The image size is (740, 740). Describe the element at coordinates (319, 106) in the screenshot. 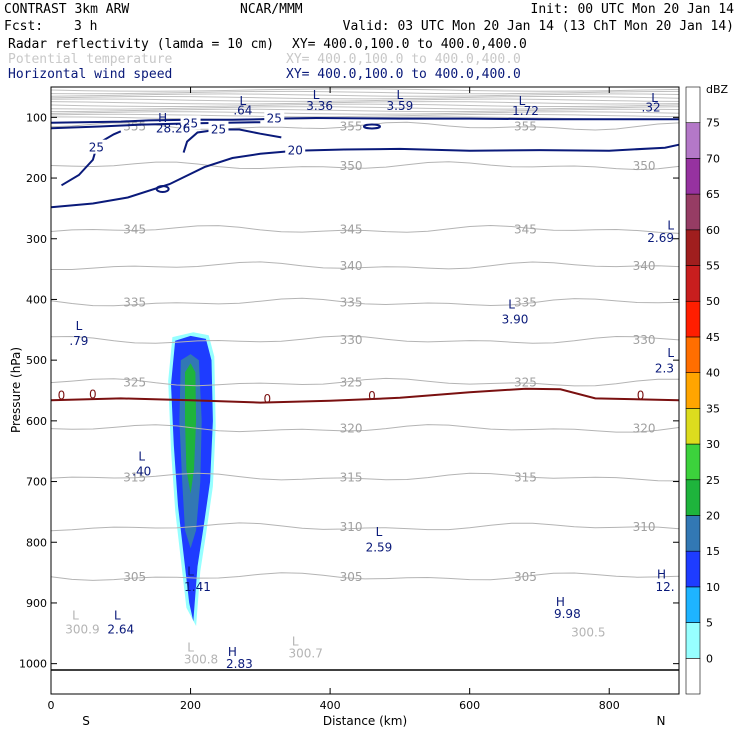

I see `annotation-wind: 3.36` at that location.